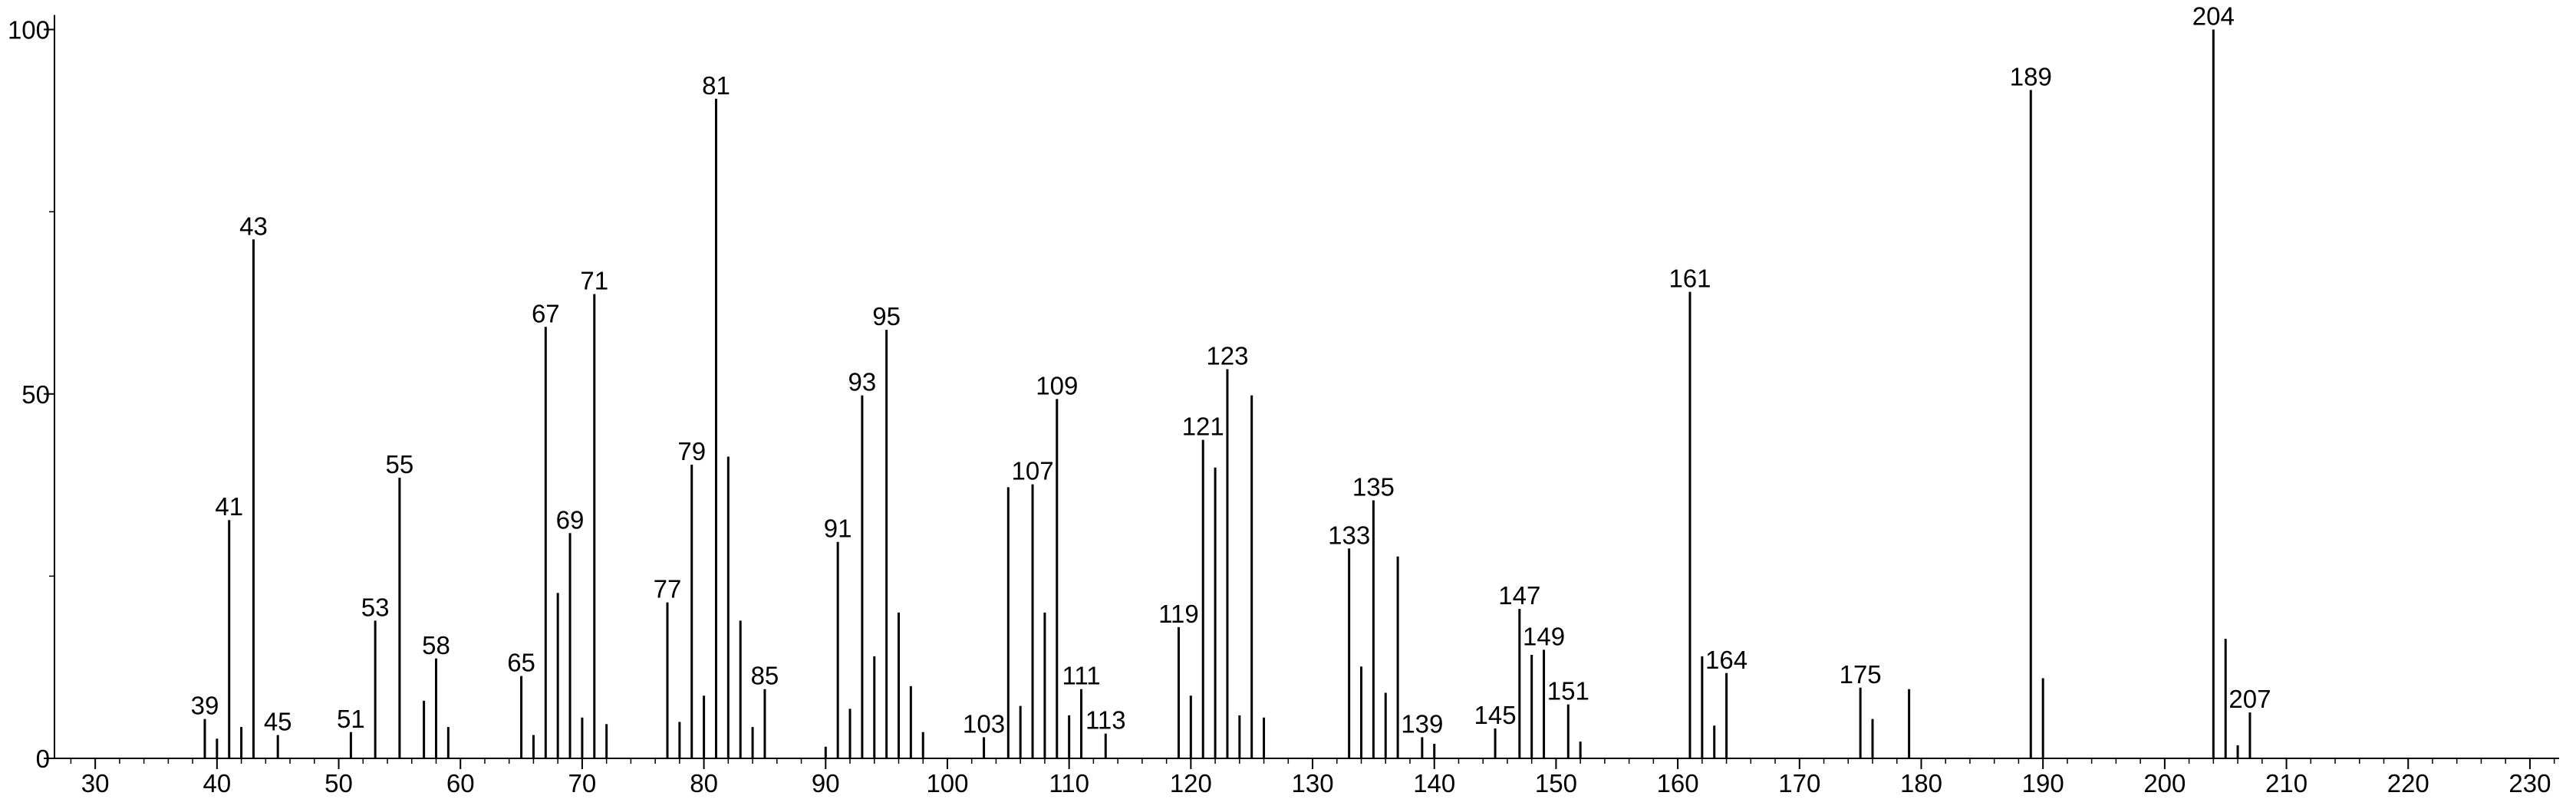 This screenshot has width=2576, height=799. Describe the element at coordinates (1313, 783) in the screenshot. I see `x-tick-label: 130` at that location.